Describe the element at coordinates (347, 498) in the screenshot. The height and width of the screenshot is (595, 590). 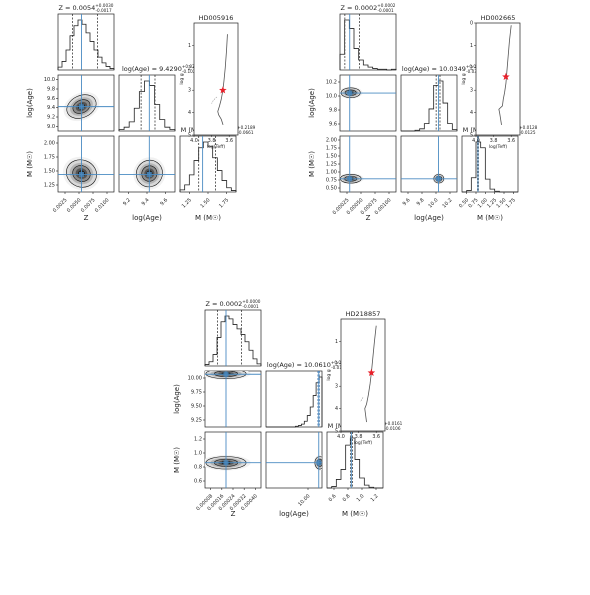
I see `mass-x-tick-label: 0.8` at that location.